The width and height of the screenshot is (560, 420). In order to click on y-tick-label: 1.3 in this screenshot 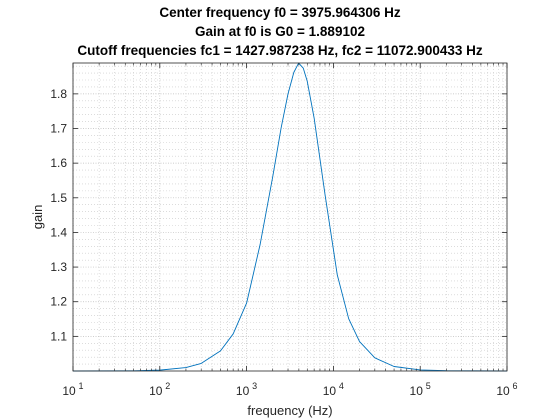, I will do `click(58, 267)`.